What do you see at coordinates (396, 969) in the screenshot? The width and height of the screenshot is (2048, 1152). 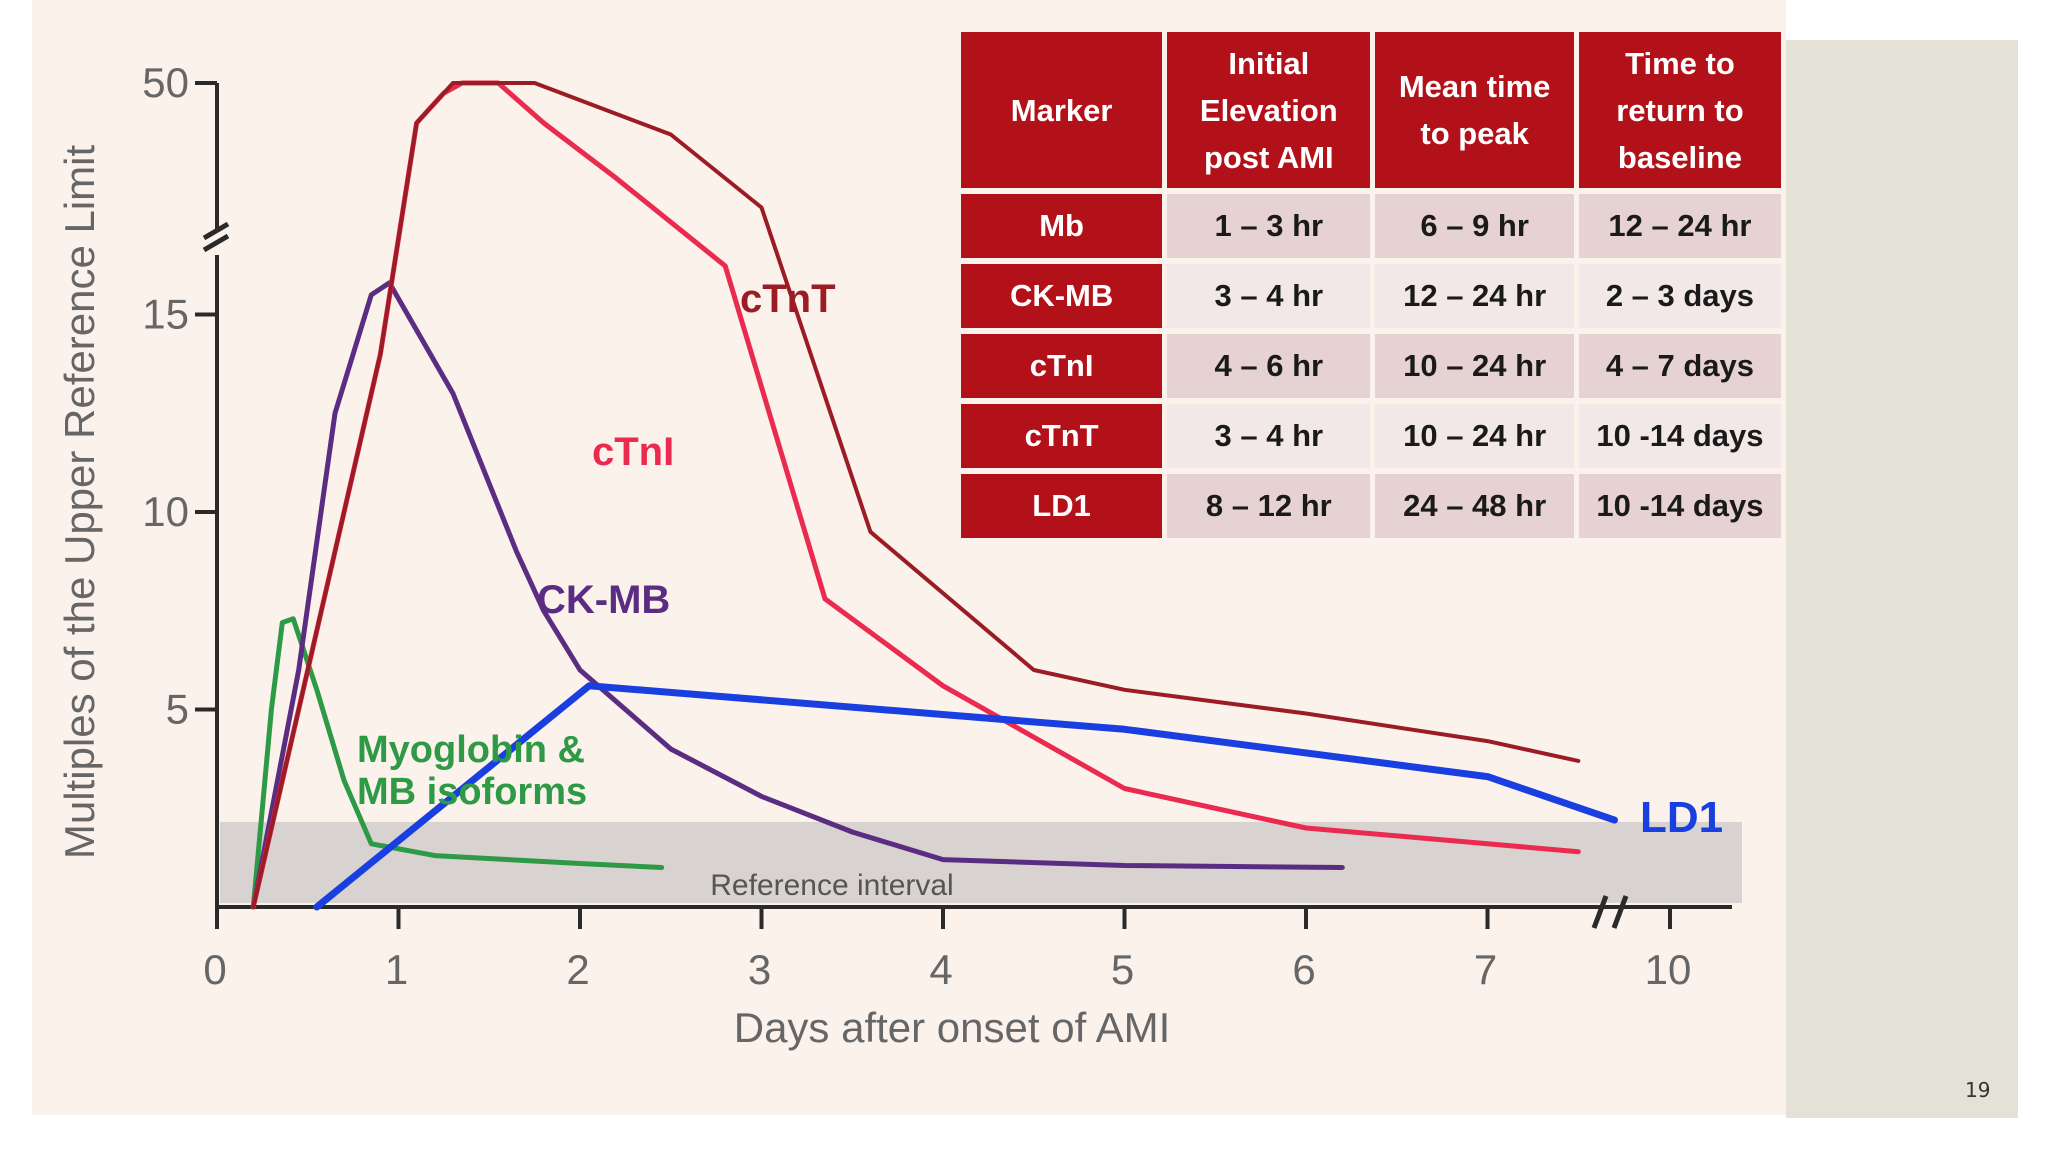 I see `x-tick-label: 1` at bounding box center [396, 969].